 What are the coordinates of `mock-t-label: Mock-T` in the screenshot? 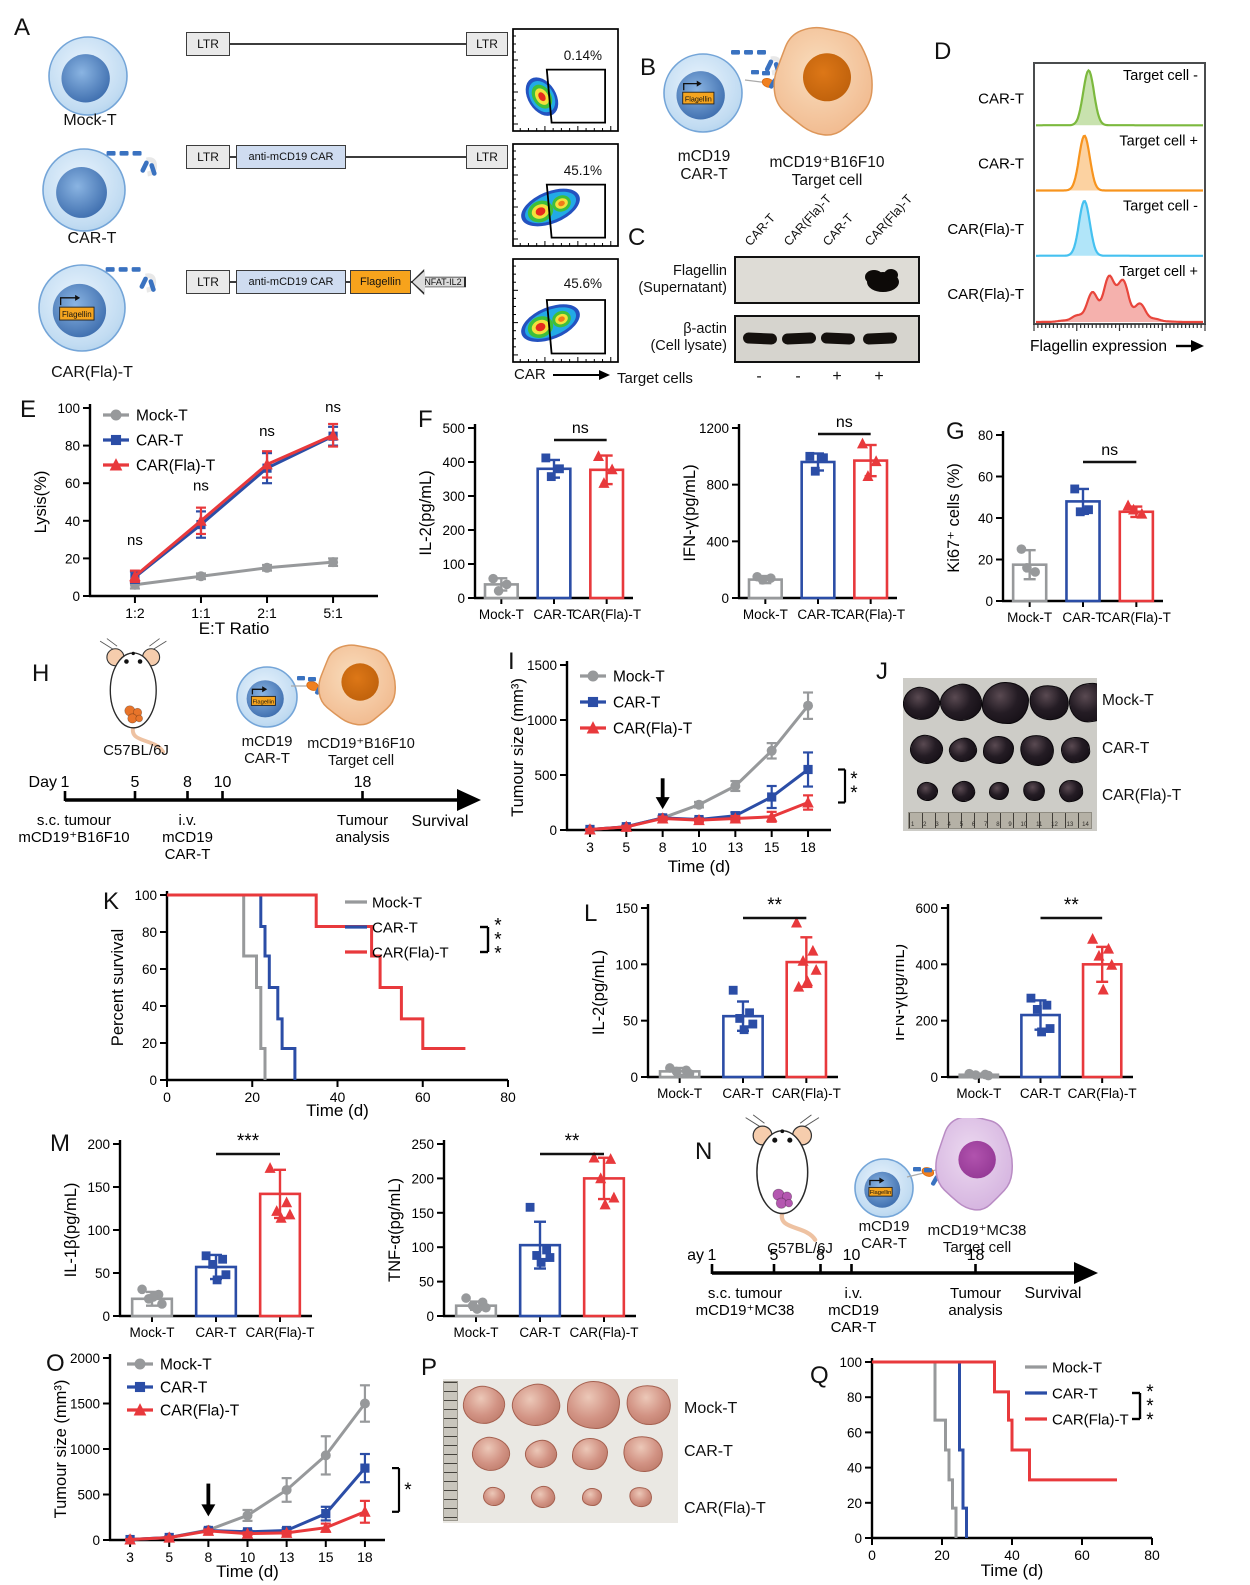 It's located at (90, 120).